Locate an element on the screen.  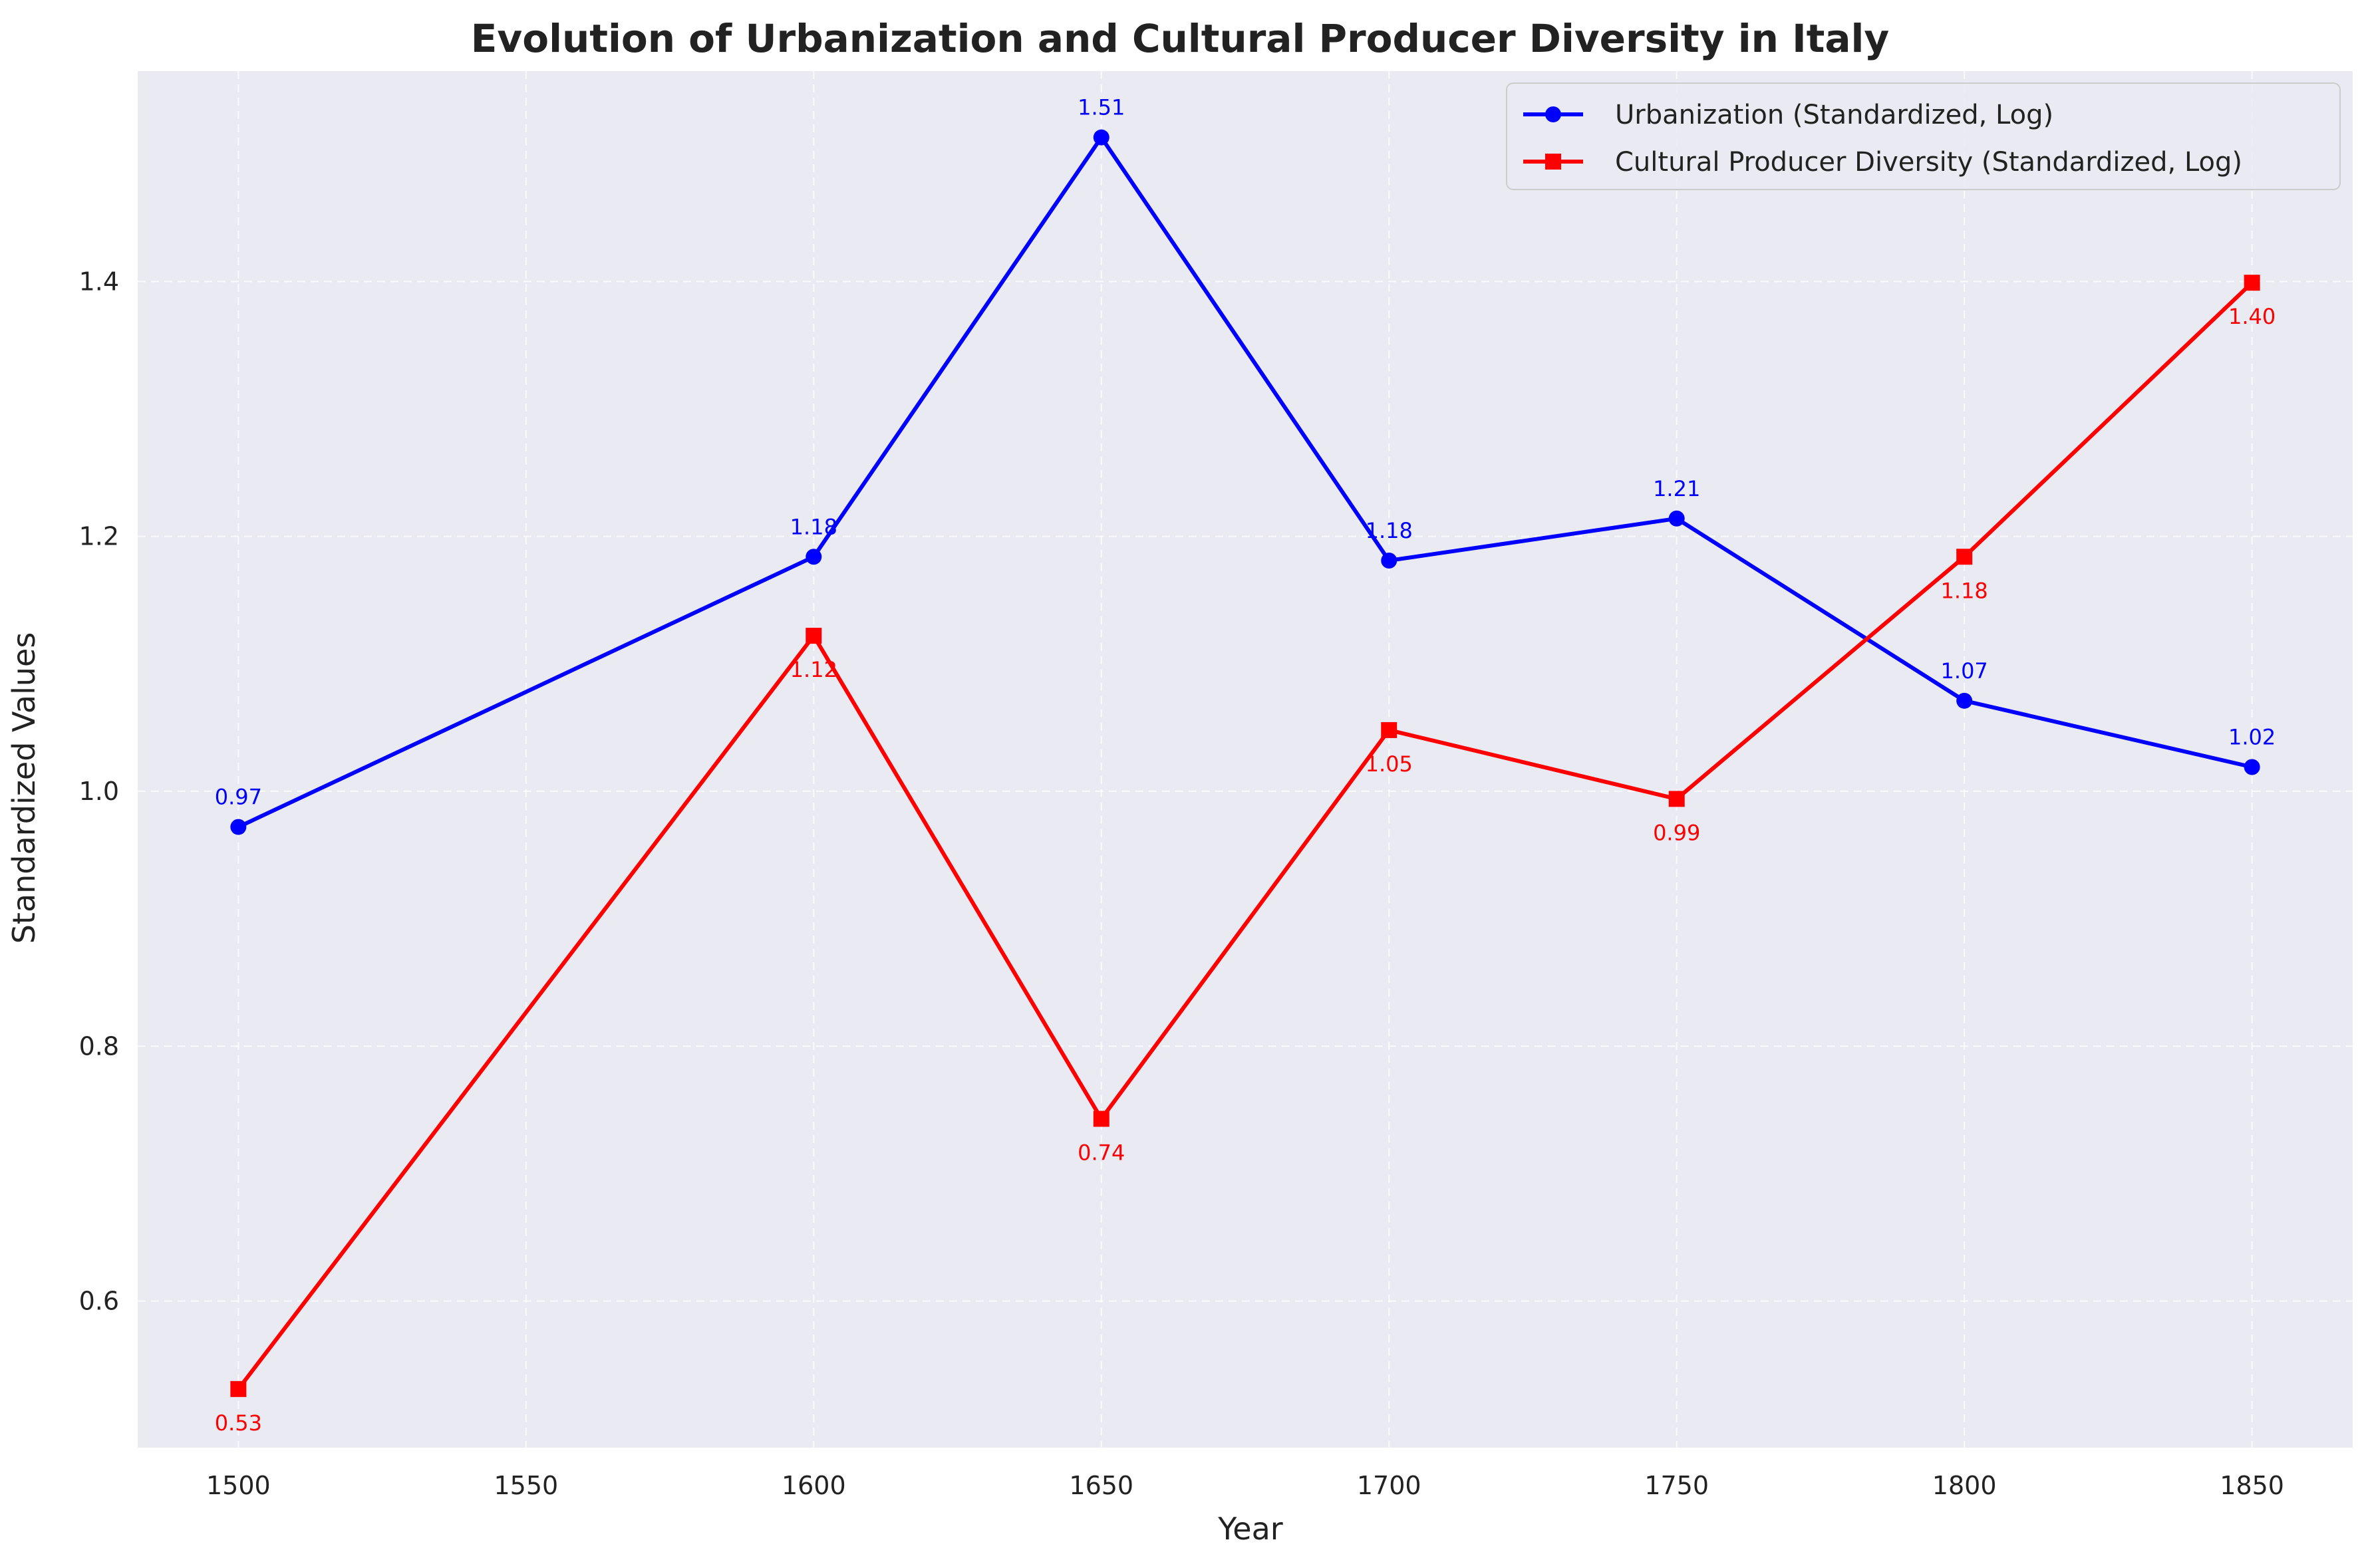
y-tick-label: 0.6 is located at coordinates (99, 1301).